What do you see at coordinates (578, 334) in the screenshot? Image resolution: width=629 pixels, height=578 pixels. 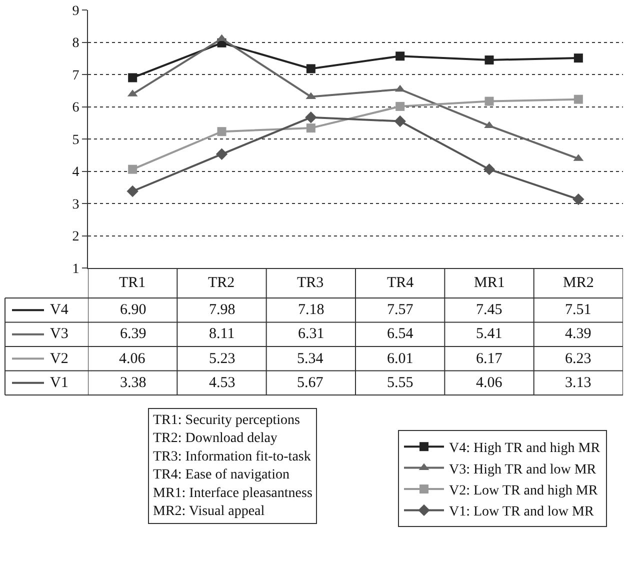 I see `data-label: 4.39` at bounding box center [578, 334].